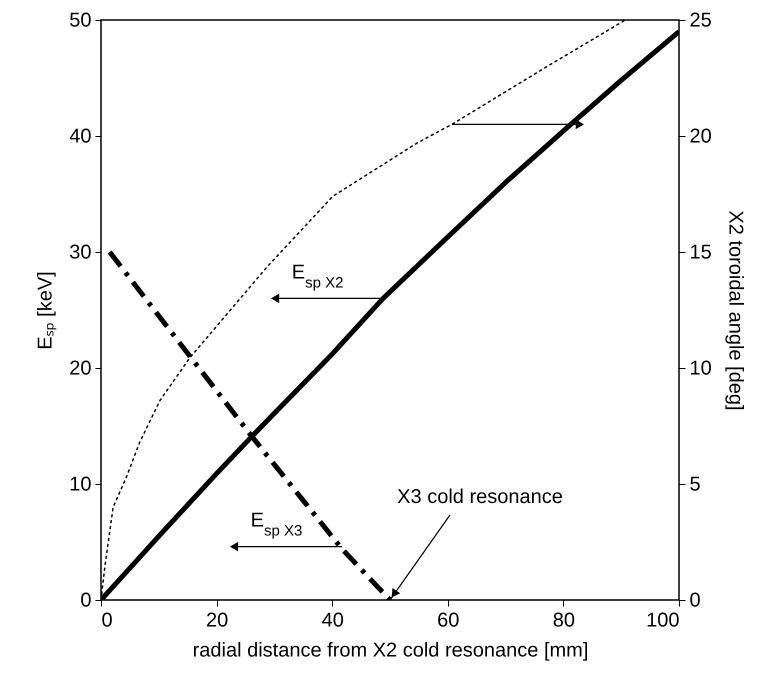  I want to click on y2-tick-label: 20, so click(701, 137).